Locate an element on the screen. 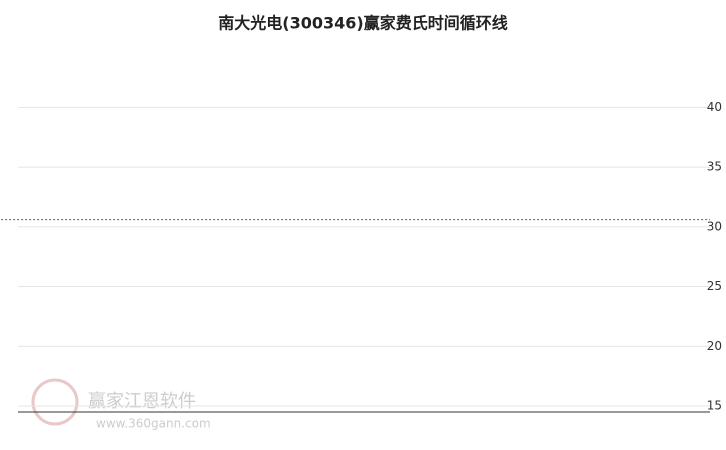 This screenshot has width=726, height=450. y-tick-label: 40 is located at coordinates (714, 107).